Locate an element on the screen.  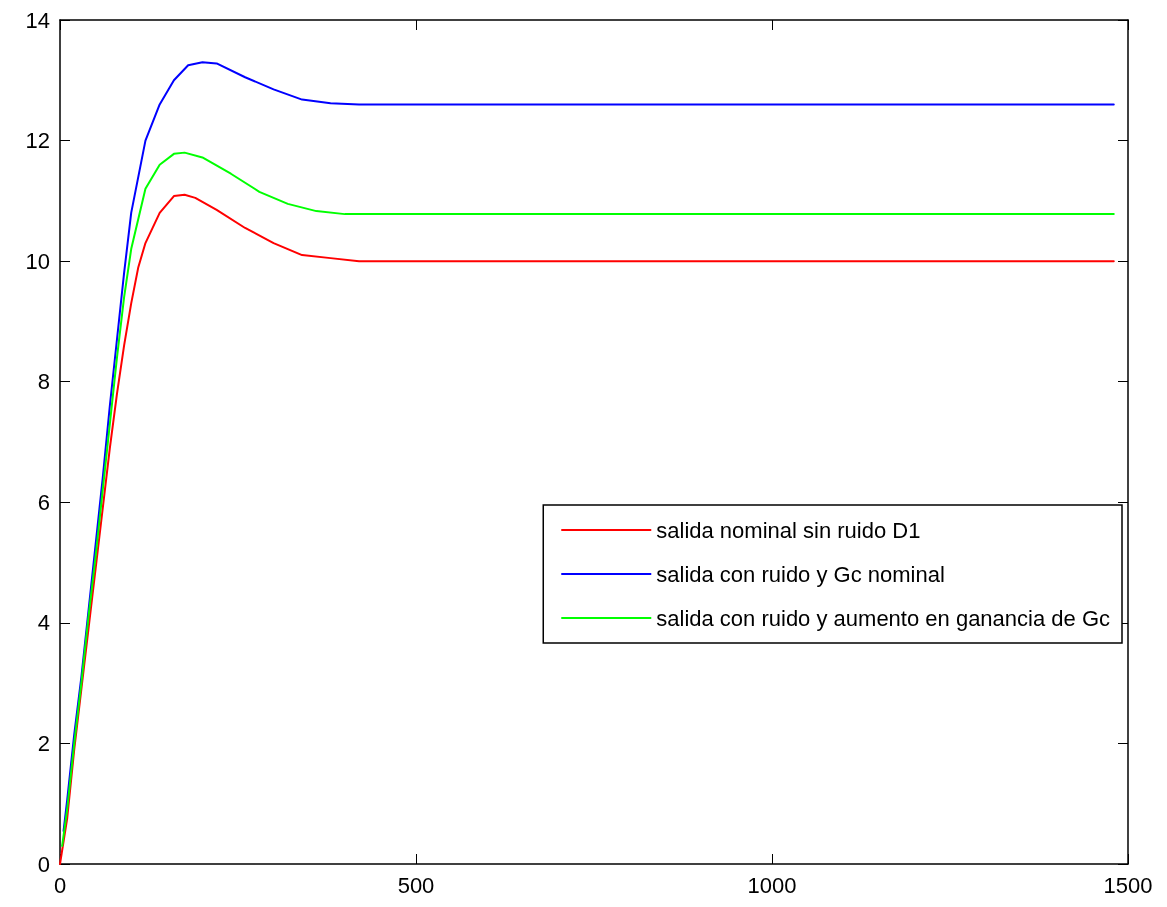
x-tick-label: 1000 is located at coordinates (772, 885).